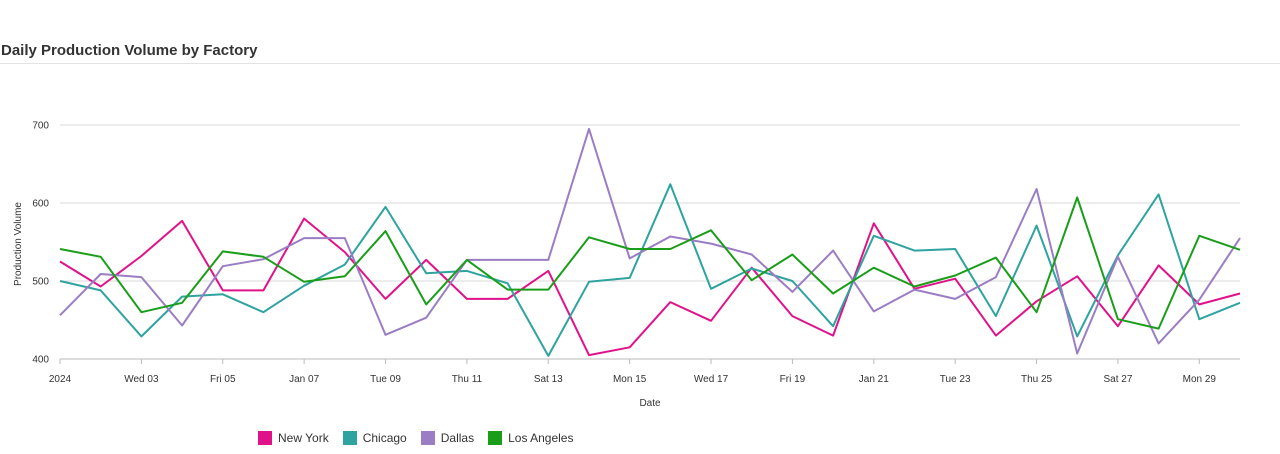 The image size is (1280, 454). I want to click on x-tick-label: Wed 03, so click(141, 379).